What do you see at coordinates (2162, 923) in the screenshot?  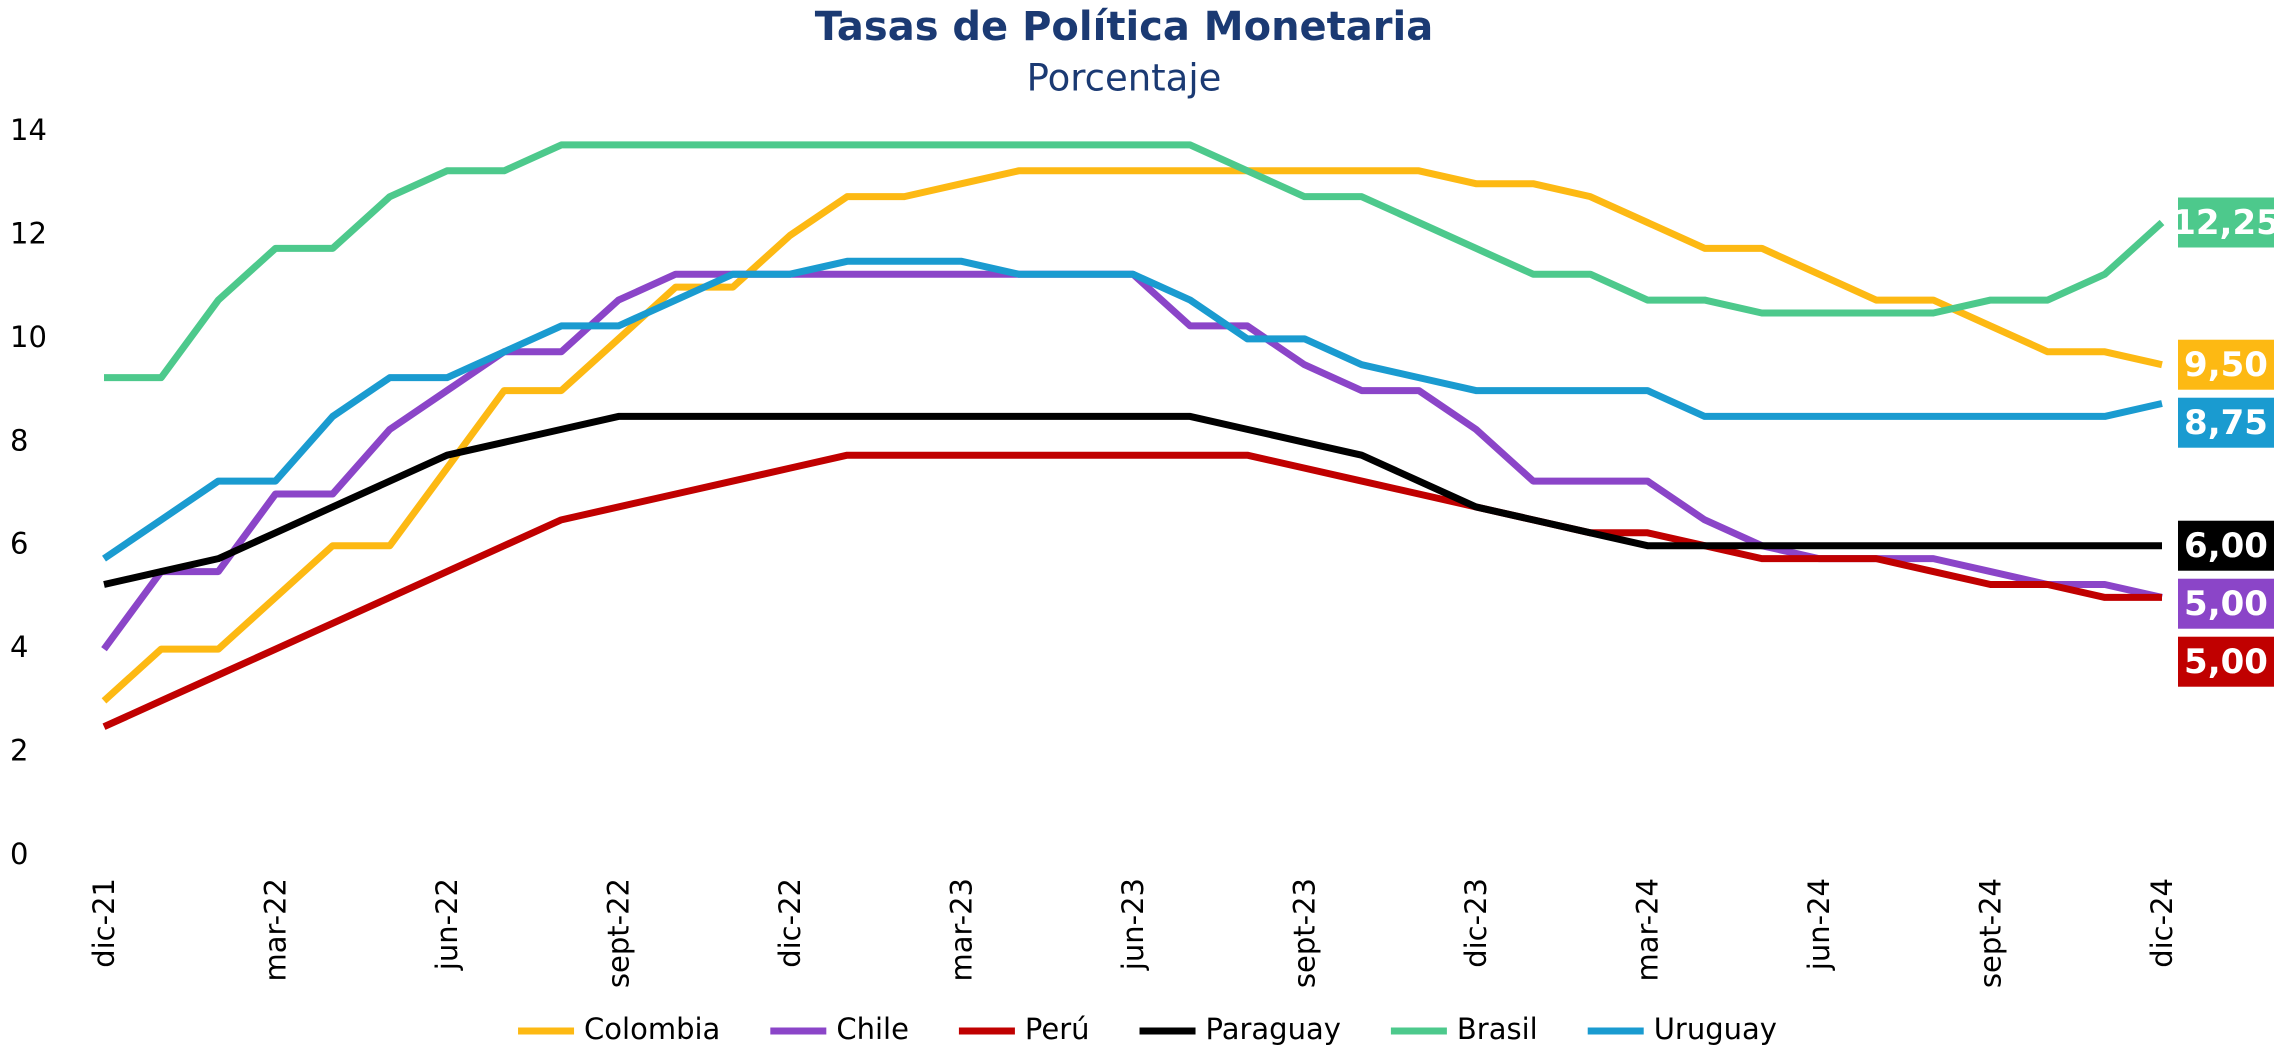 I see `x-tick-label: dic-24` at bounding box center [2162, 923].